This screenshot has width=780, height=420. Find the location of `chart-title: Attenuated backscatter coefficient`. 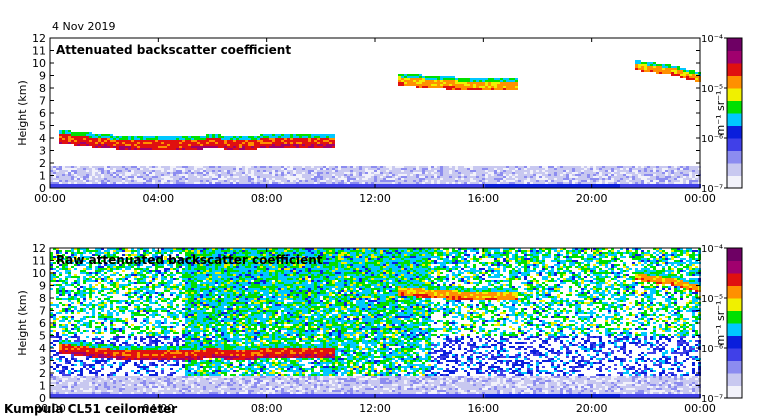

chart-title: Attenuated backscatter coefficient is located at coordinates (173, 50).